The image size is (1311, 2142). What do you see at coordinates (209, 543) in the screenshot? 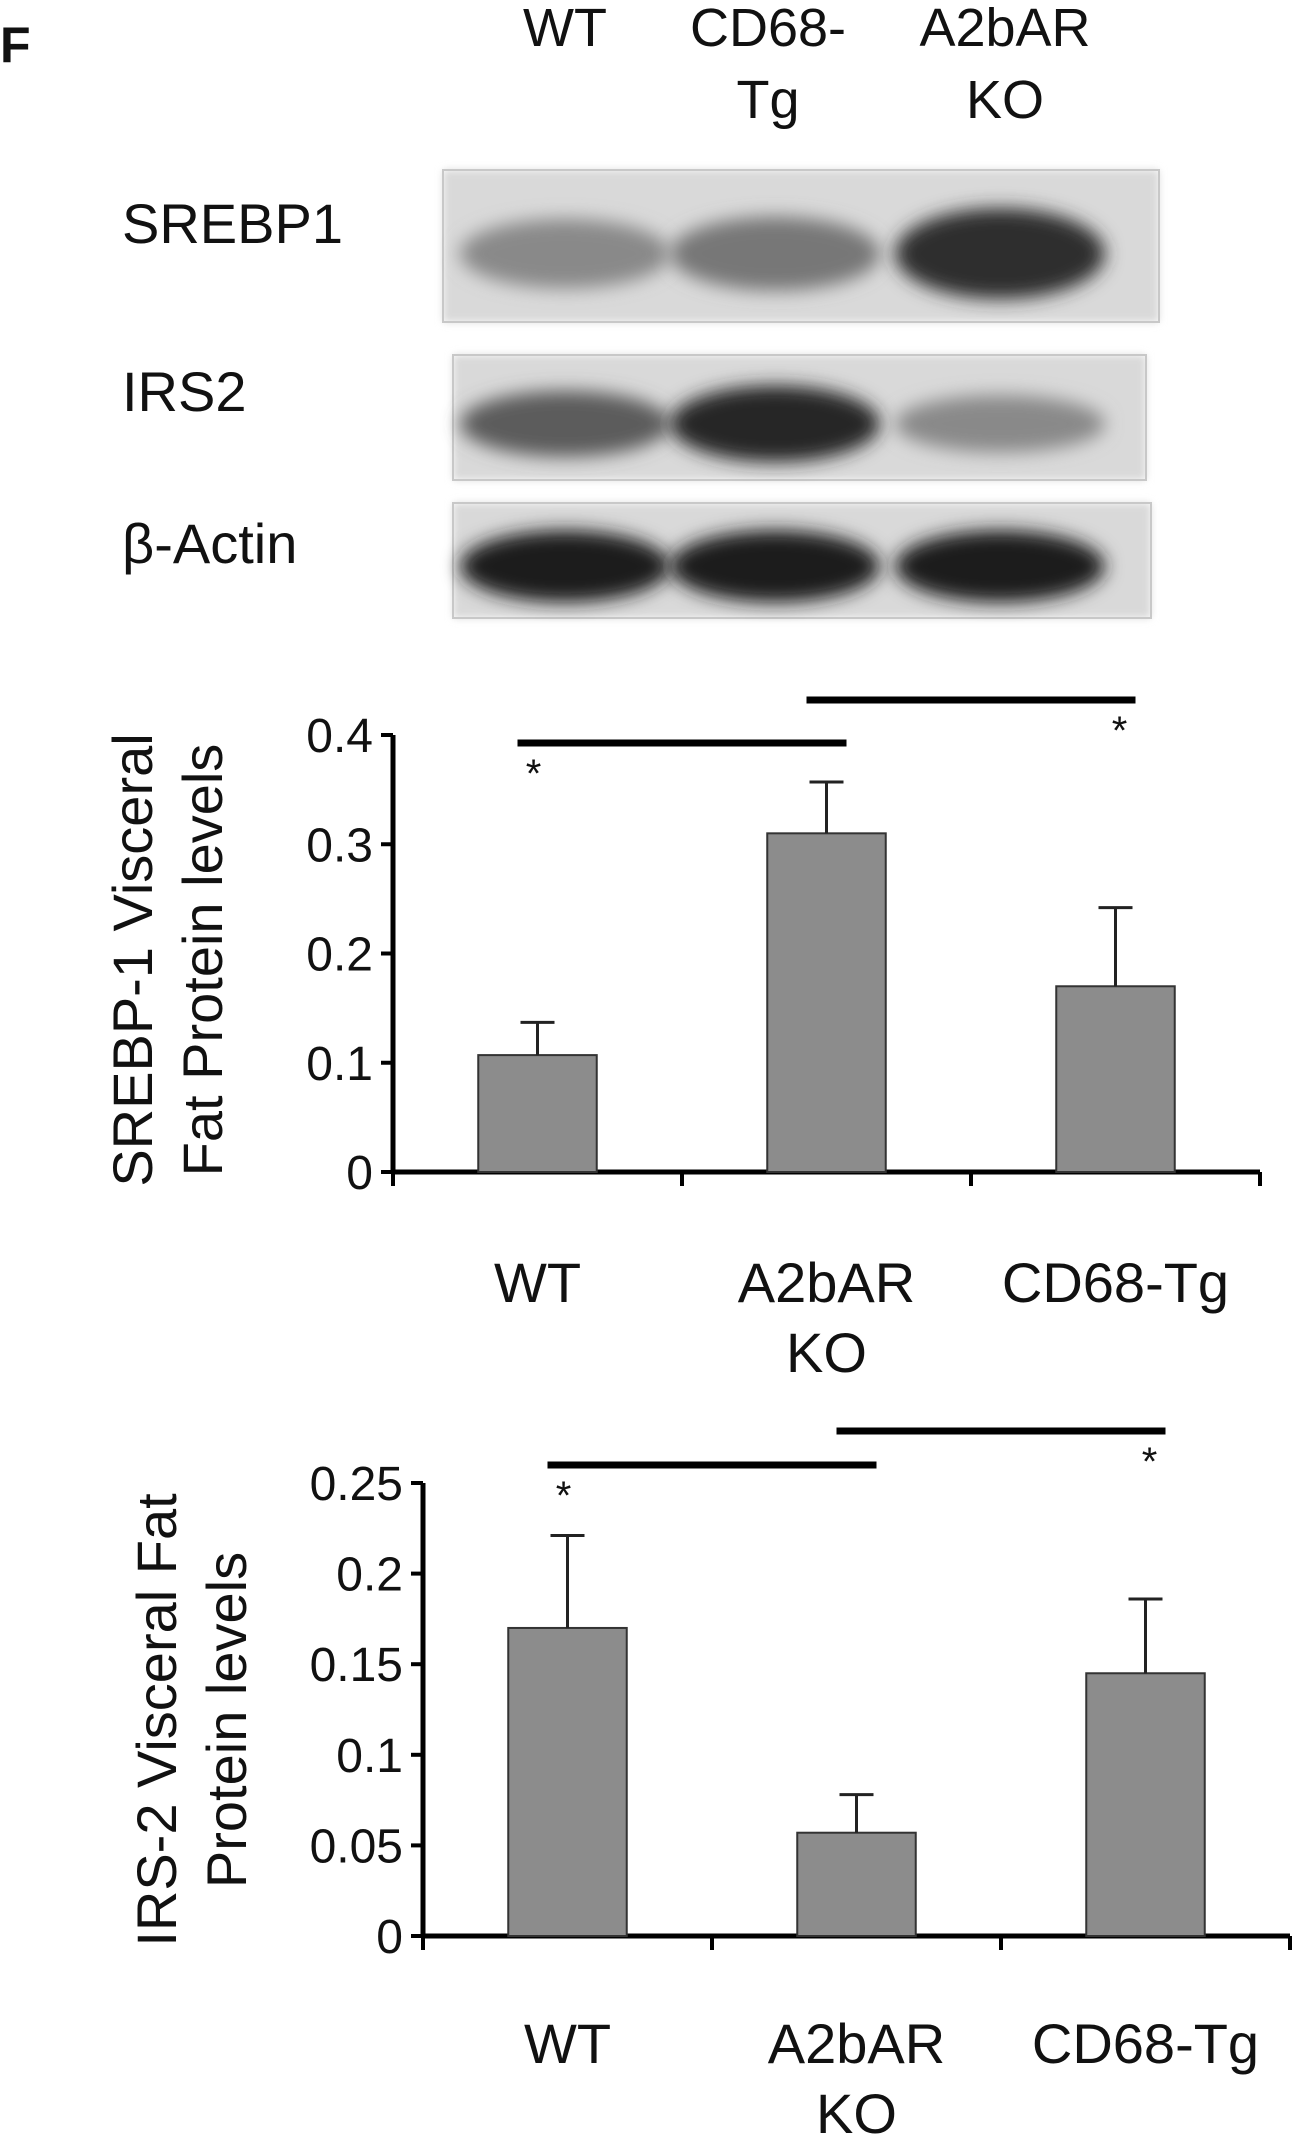
I see `blot-row-label: β-Actin` at bounding box center [209, 543].